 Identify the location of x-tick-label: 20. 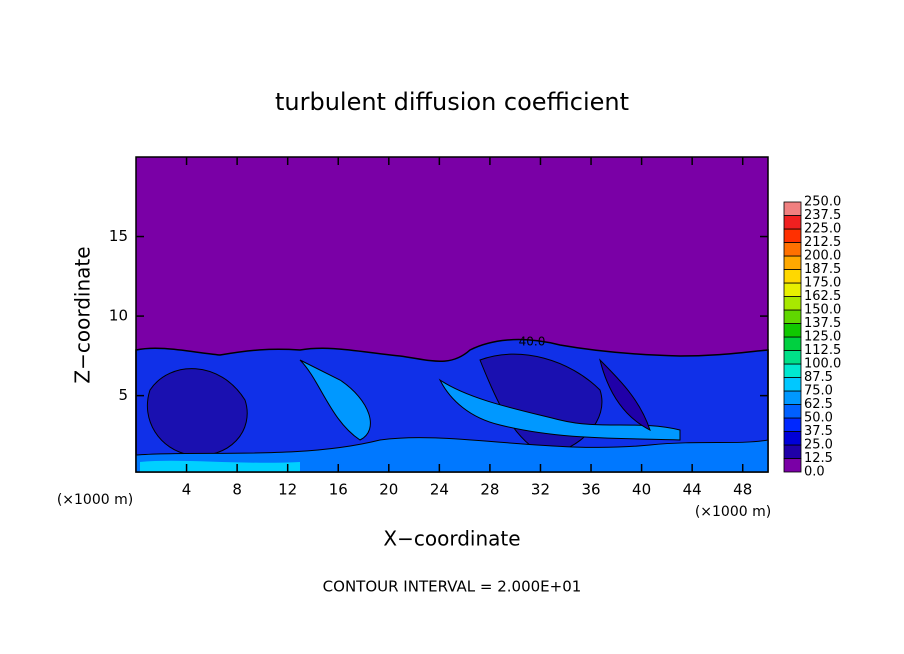
(388, 490).